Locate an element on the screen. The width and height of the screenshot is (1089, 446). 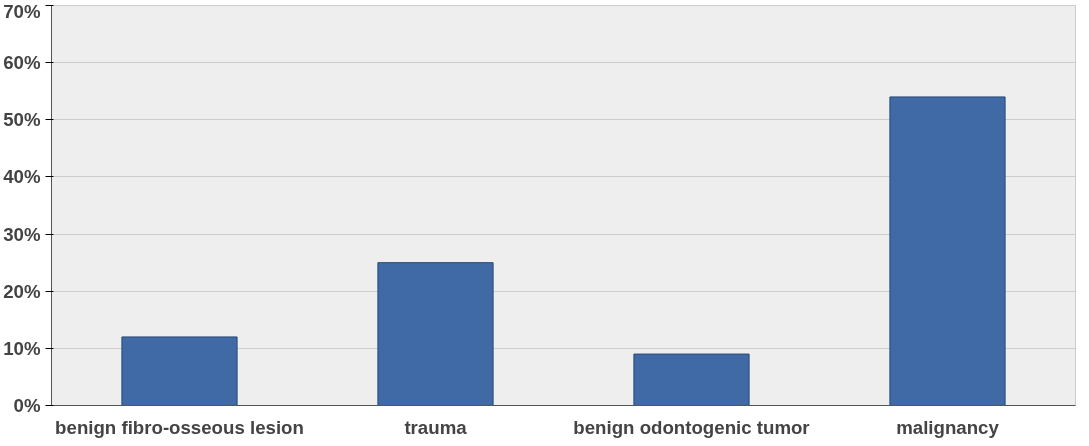
y-tick-label: 50% is located at coordinates (22, 120).